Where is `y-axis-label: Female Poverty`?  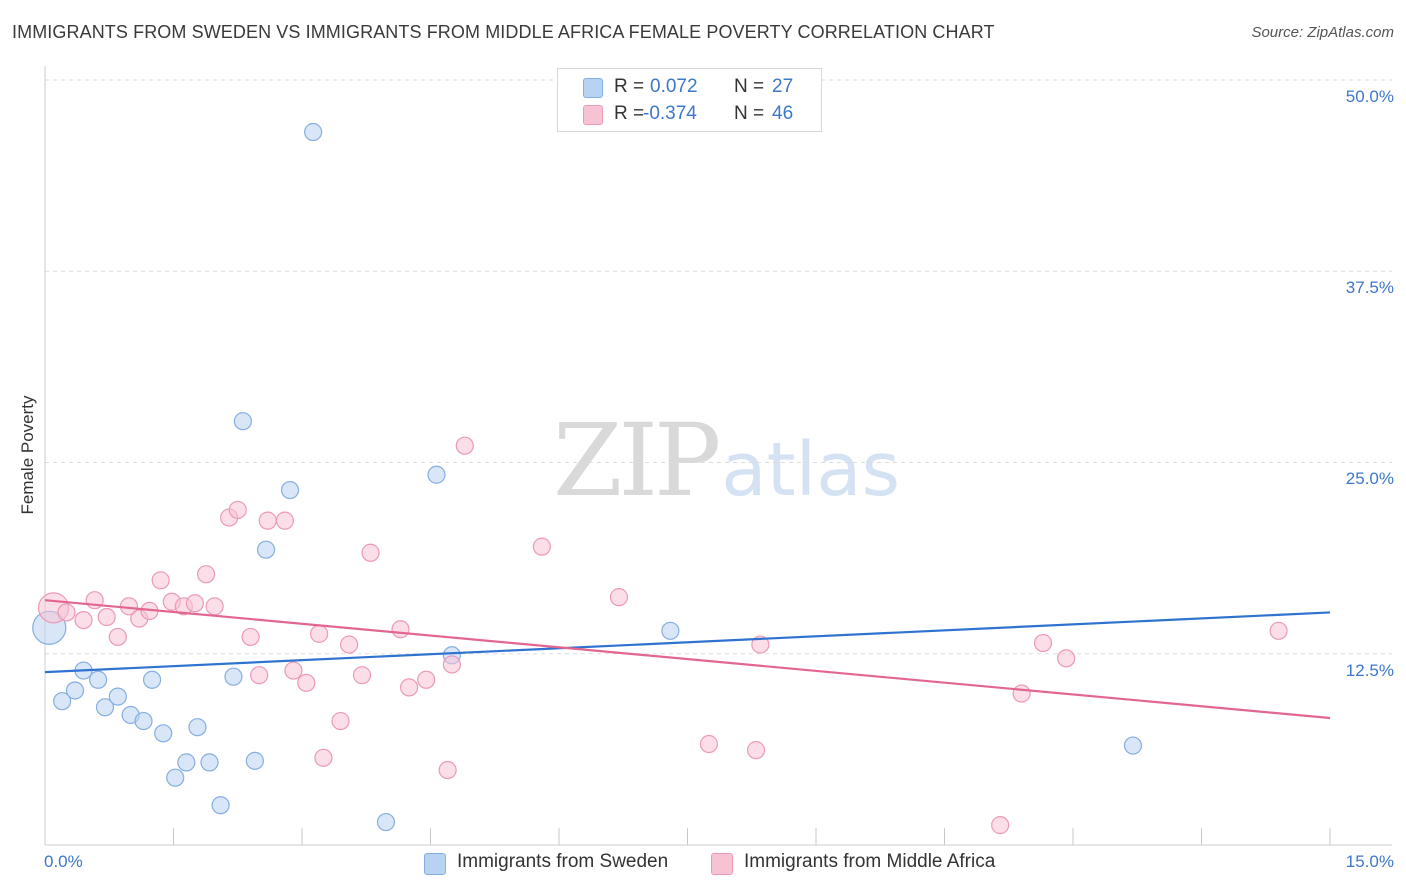
y-axis-label: Female Poverty is located at coordinates (27, 455).